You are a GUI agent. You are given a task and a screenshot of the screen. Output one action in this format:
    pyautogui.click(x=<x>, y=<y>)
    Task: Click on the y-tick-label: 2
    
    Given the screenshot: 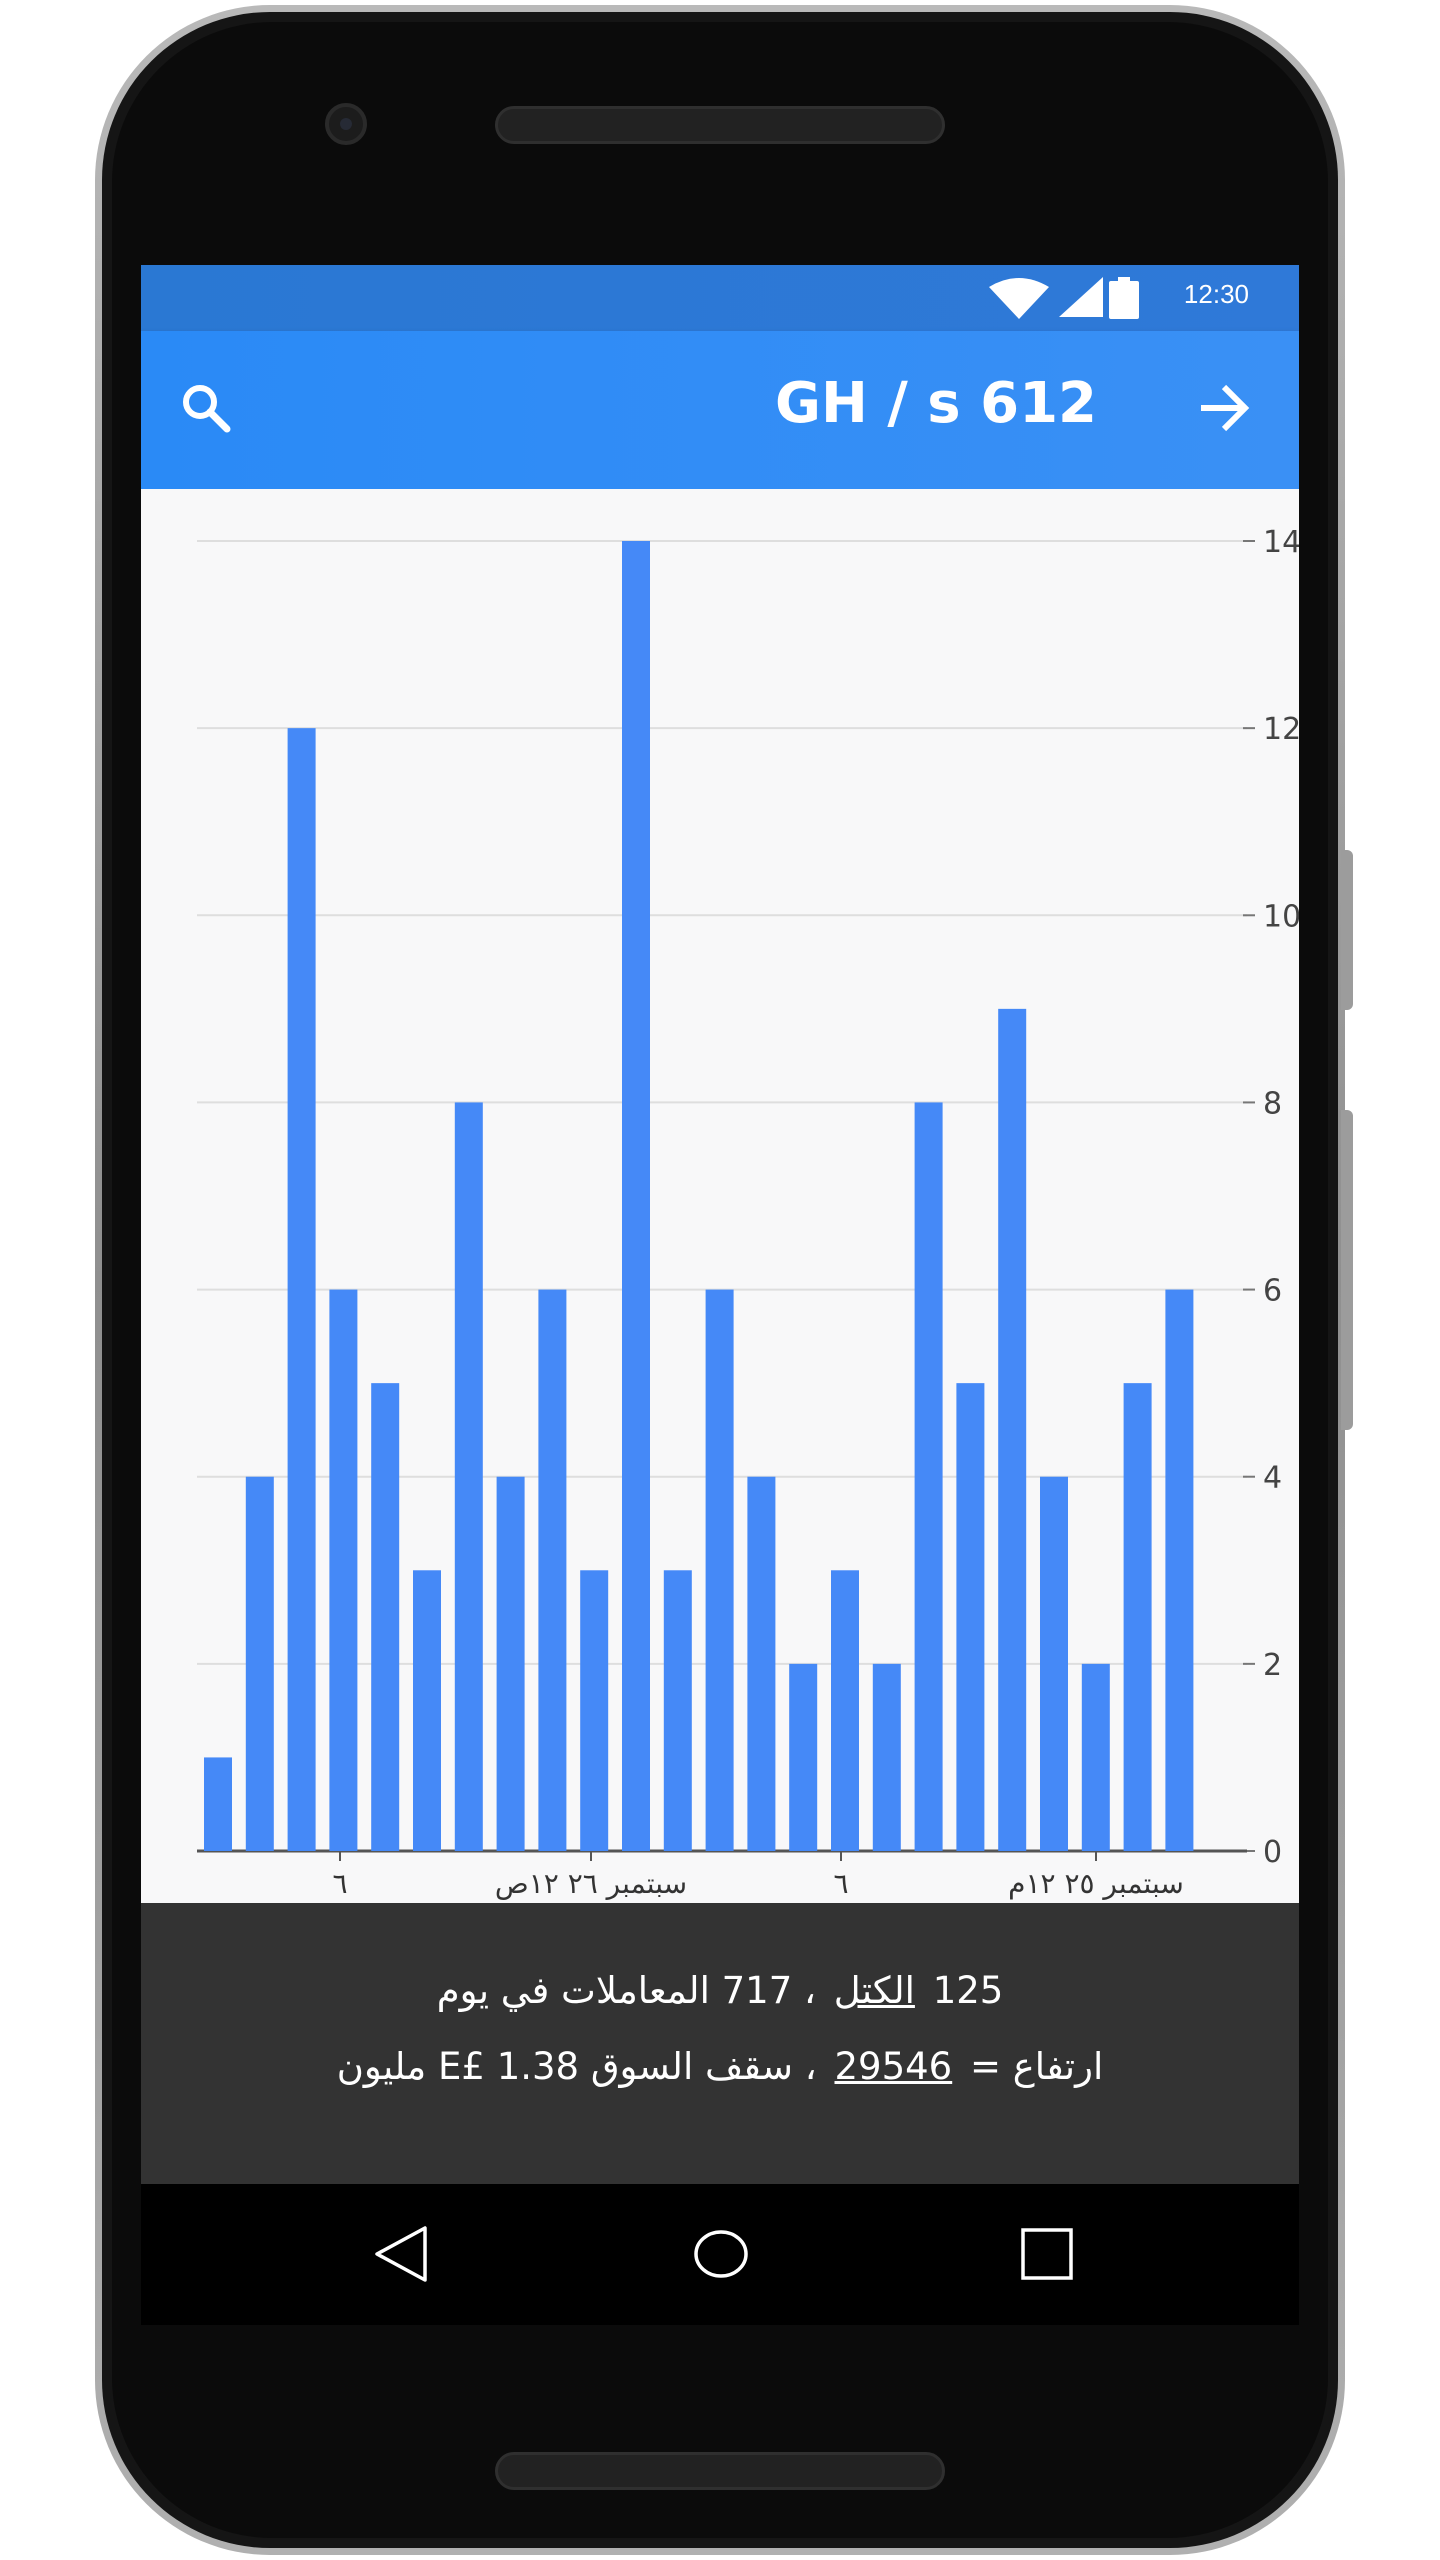 What is the action you would take?
    pyautogui.click(x=1272, y=1665)
    